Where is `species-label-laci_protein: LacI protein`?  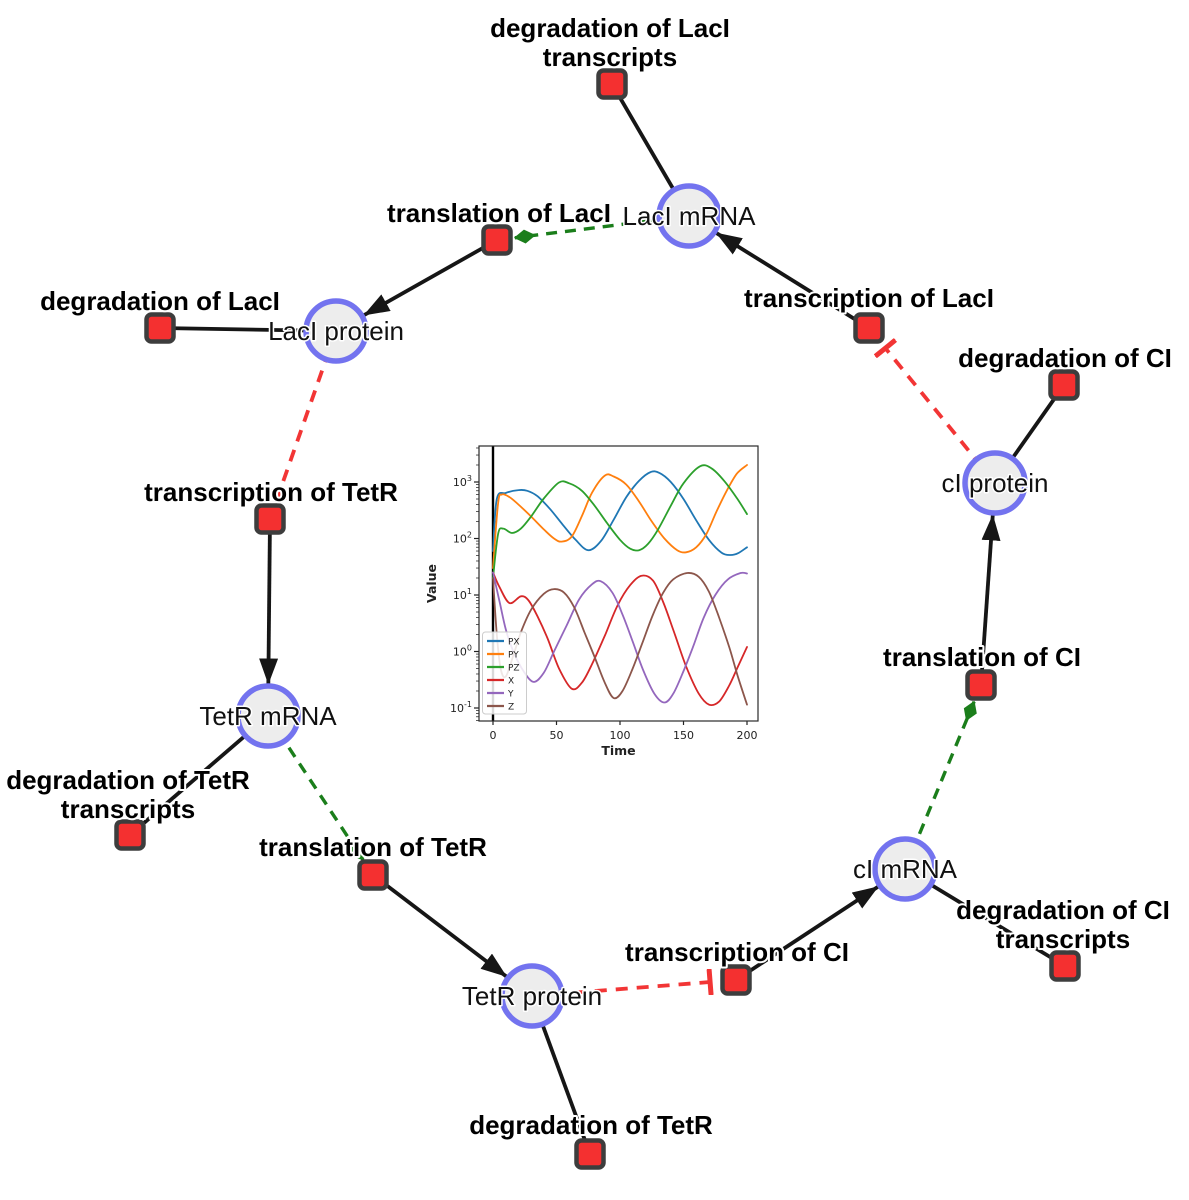
species-label-laci_protein: LacI protein is located at coordinates (336, 331).